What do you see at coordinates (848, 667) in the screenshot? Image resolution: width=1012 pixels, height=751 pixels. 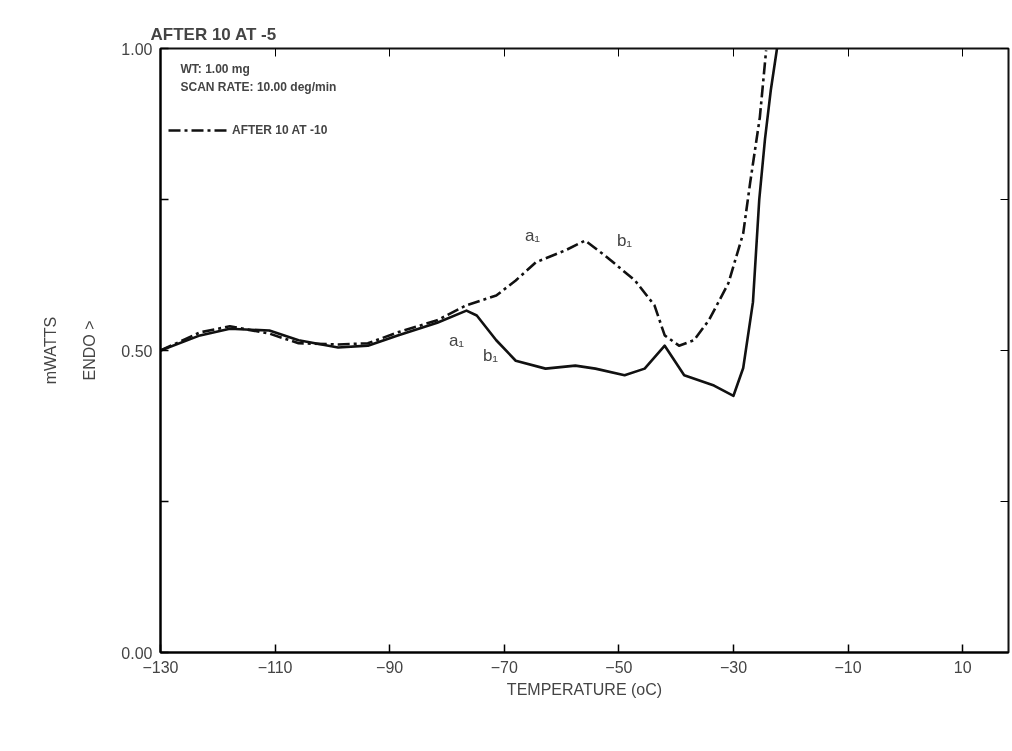 I see `x-tick-label: −10` at bounding box center [848, 667].